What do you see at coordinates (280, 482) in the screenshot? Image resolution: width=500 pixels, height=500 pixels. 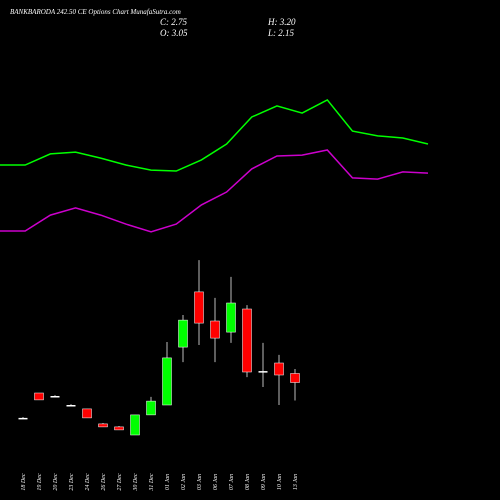 I see `x-tick-label: 10 Jan` at bounding box center [280, 482].